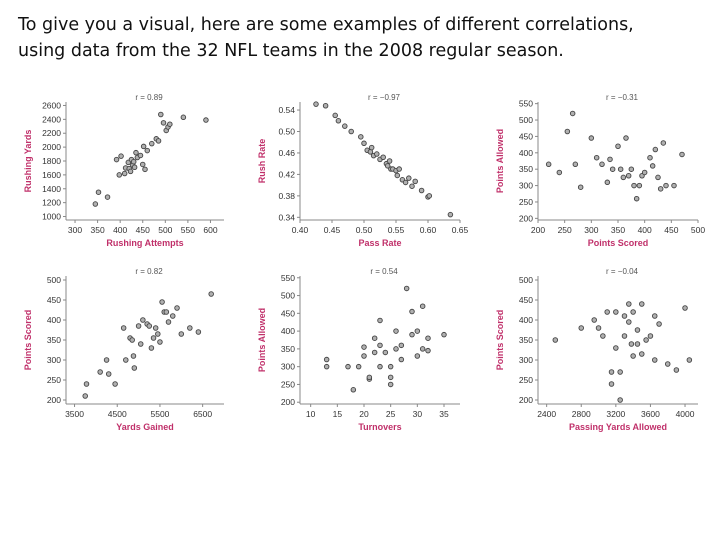 The width and height of the screenshot is (720, 540). What do you see at coordinates (51, 189) in the screenshot?
I see `y-tick-label: 1400` at bounding box center [51, 189].